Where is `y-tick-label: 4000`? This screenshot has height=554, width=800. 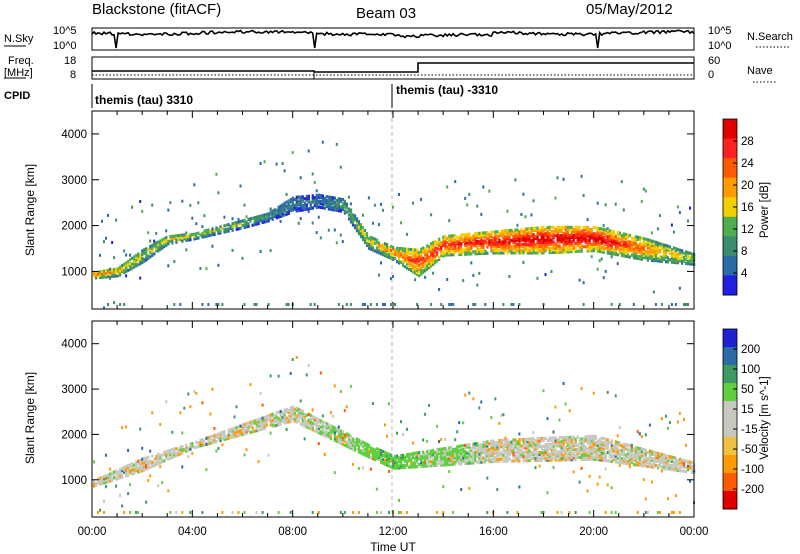 y-tick-label: 4000 is located at coordinates (74, 135).